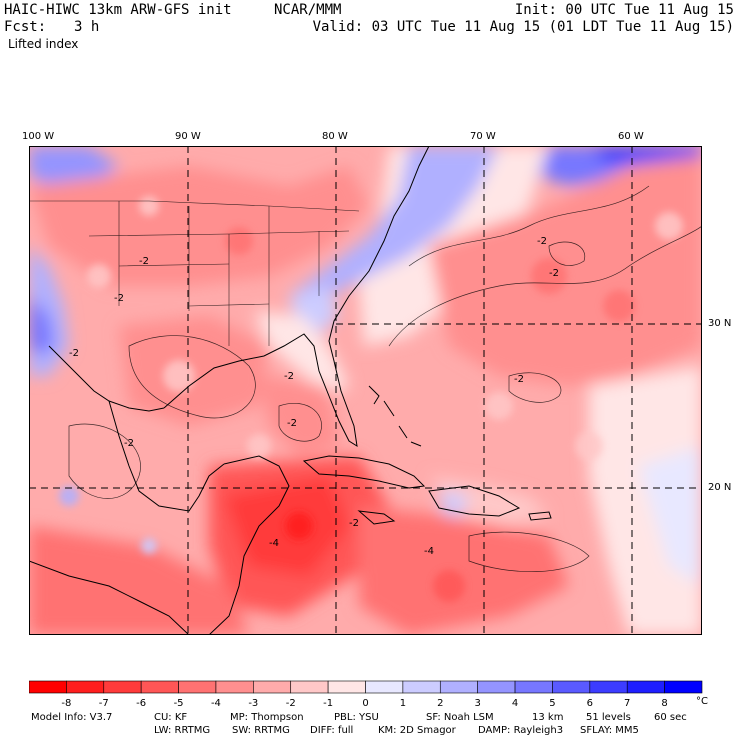  I want to click on footer-cu: CU: KF, so click(171, 717).